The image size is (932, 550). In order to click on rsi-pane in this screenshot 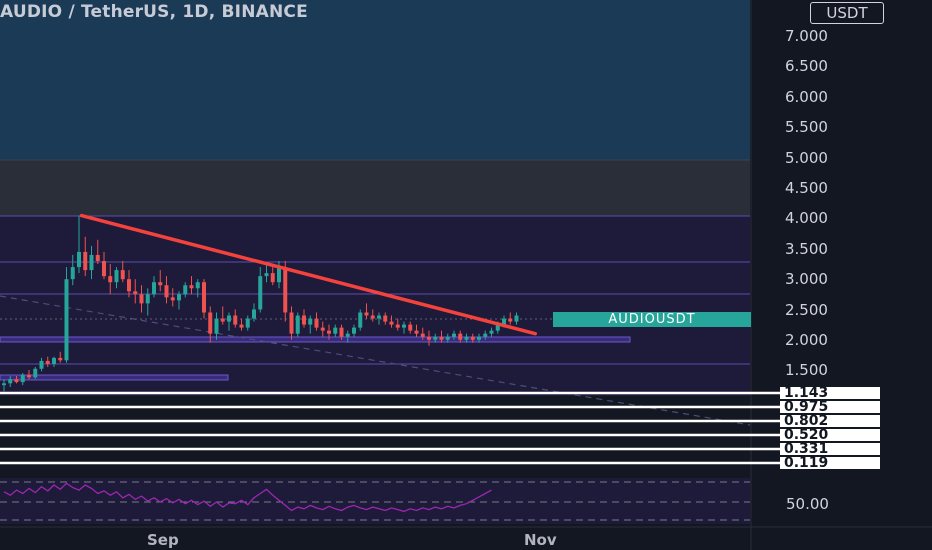, I will do `click(375, 501)`.